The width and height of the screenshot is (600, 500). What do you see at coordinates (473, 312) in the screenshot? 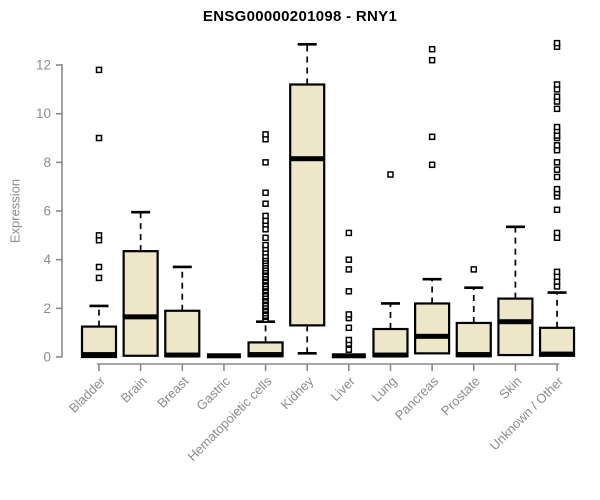
I see `box-prostate` at bounding box center [473, 312].